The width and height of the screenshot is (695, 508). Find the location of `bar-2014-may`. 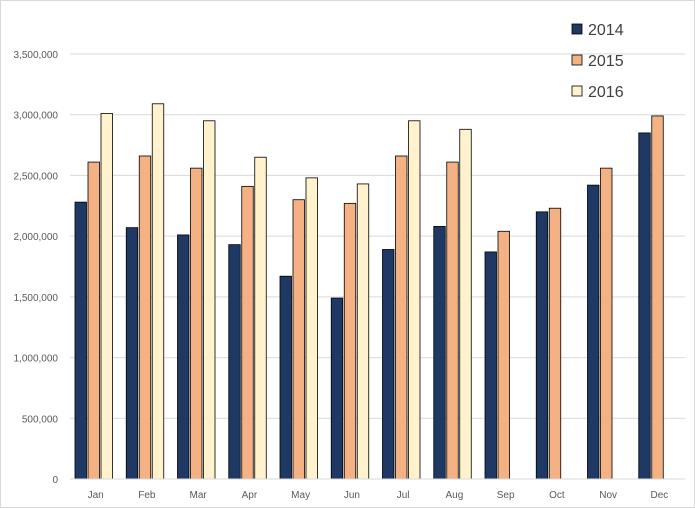

bar-2014-may is located at coordinates (285, 377).